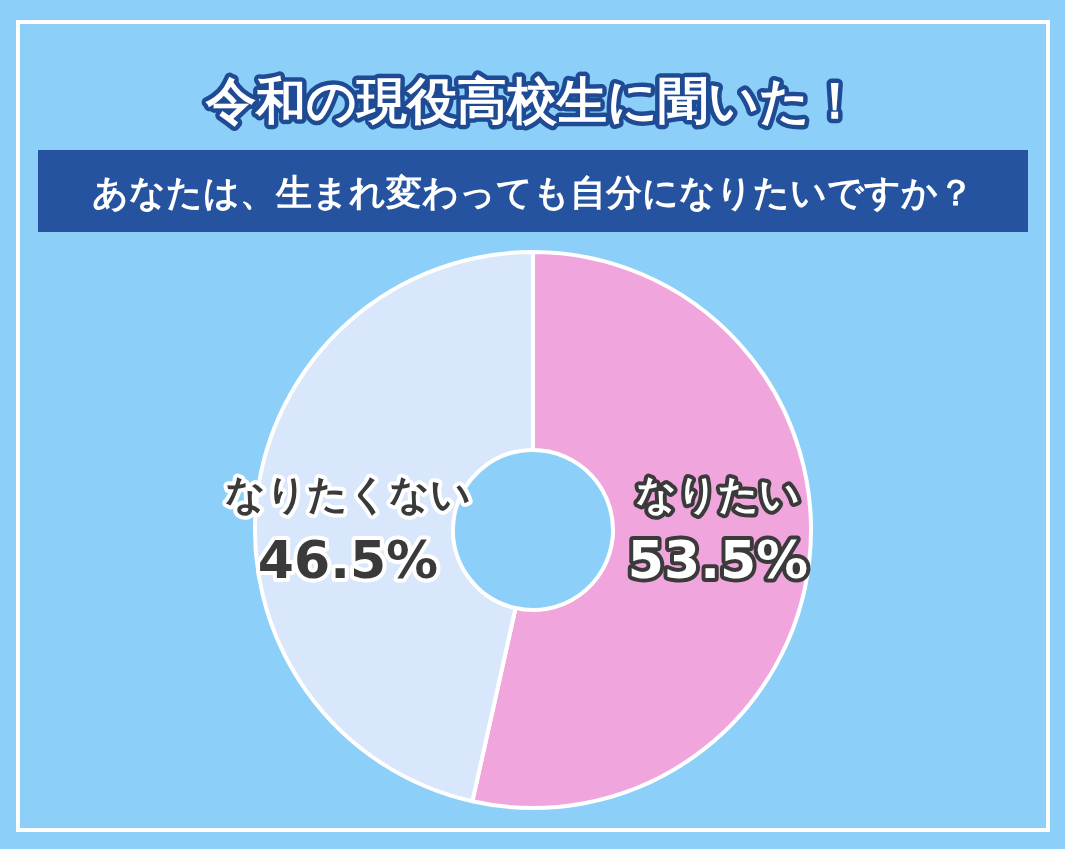 Image resolution: width=1065 pixels, height=849 pixels. Describe the element at coordinates (718, 560) in the screenshot. I see `data-label: 53.5%` at that location.